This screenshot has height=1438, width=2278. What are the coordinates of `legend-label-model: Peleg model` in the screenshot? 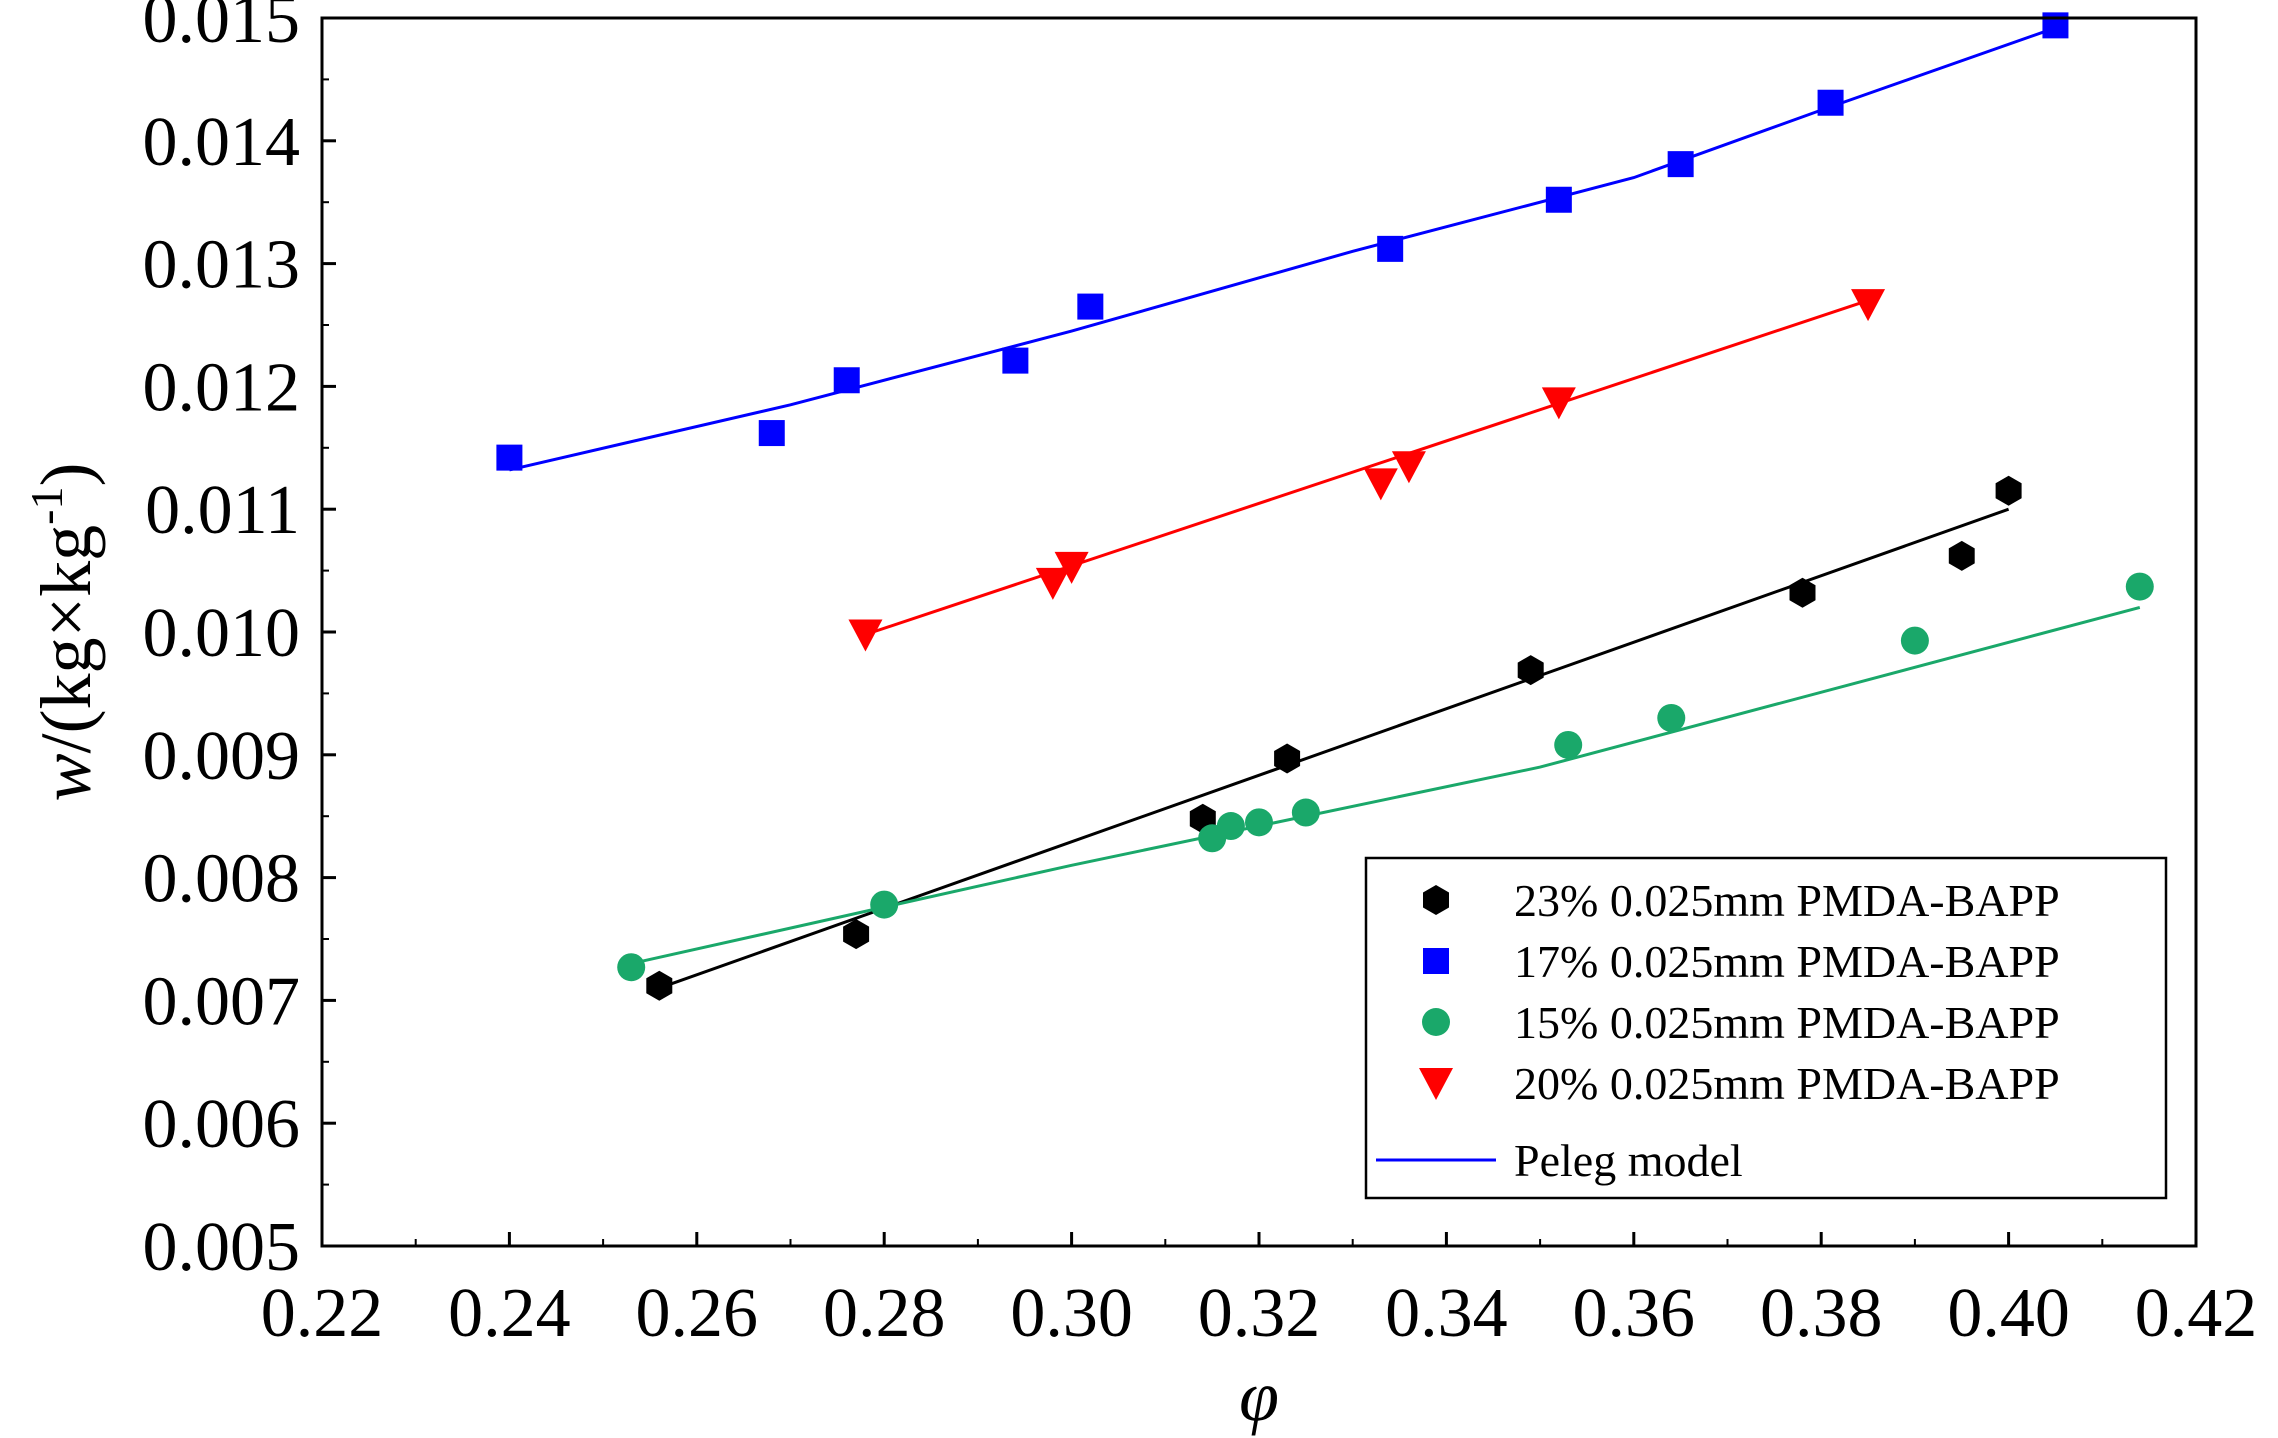 It's located at (1628, 1160).